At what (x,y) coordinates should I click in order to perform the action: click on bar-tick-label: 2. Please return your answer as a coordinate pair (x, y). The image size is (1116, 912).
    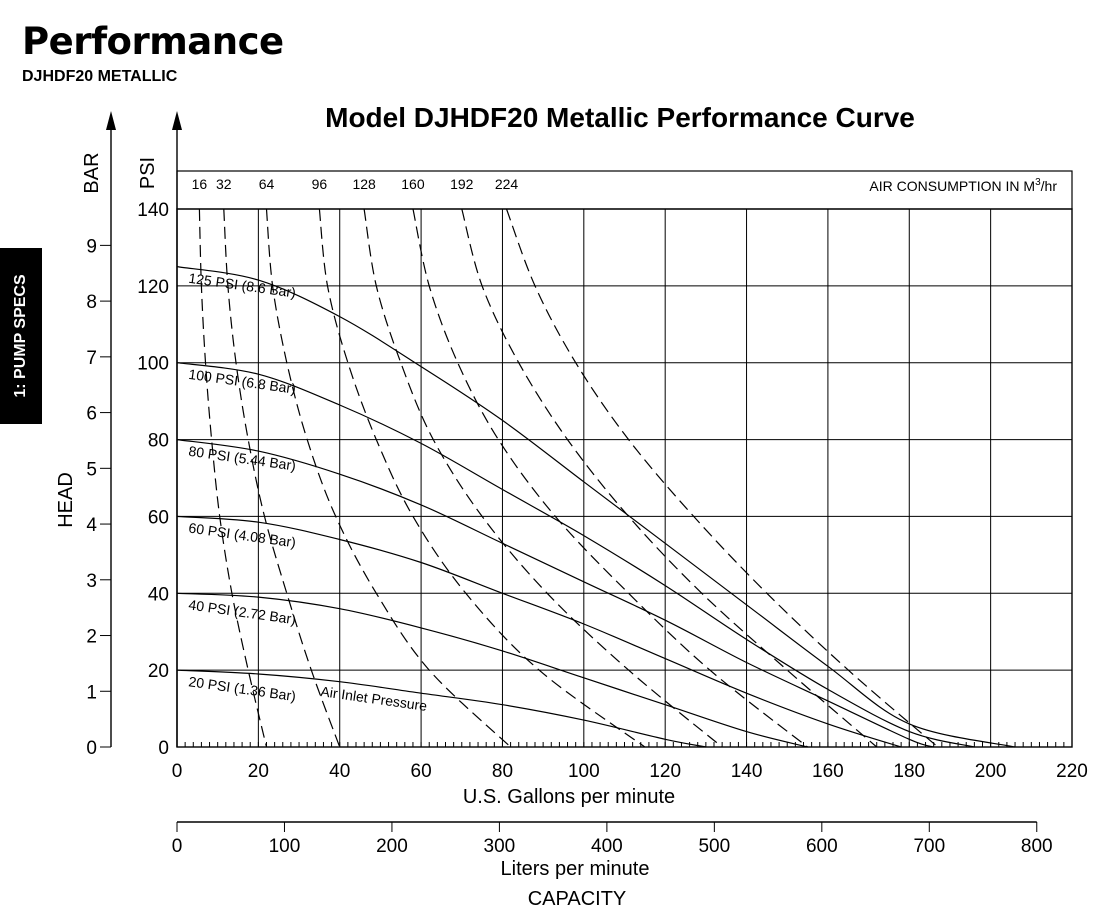
    Looking at the image, I should click on (91, 637).